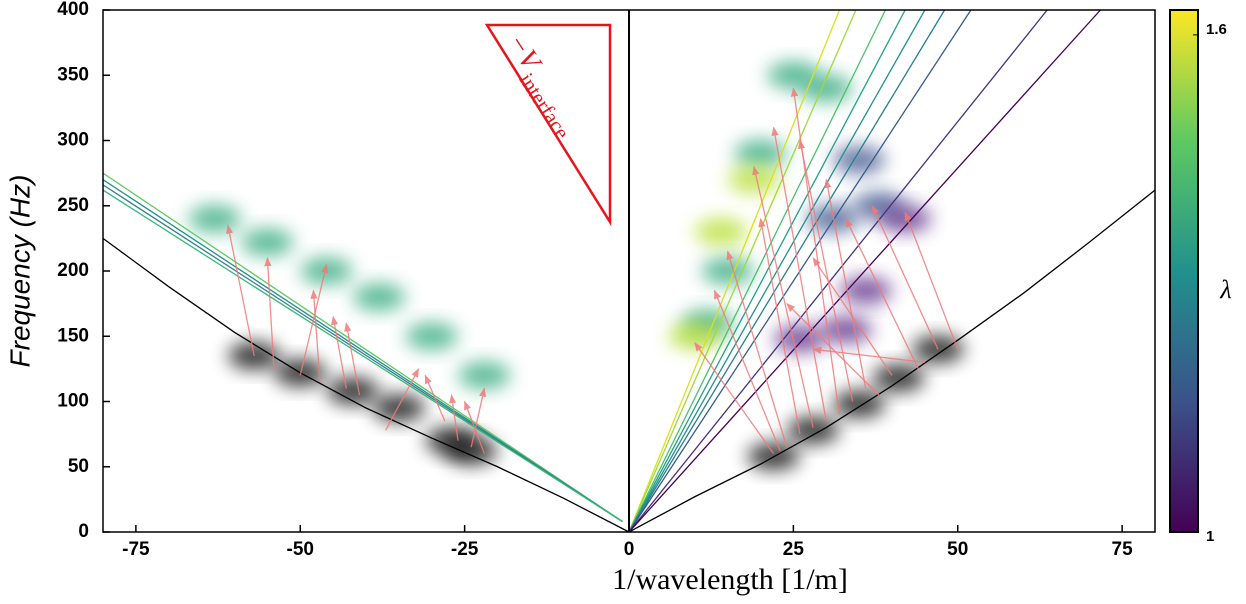 This screenshot has width=1246, height=604. I want to click on x-tick-label: 50, so click(957, 549).